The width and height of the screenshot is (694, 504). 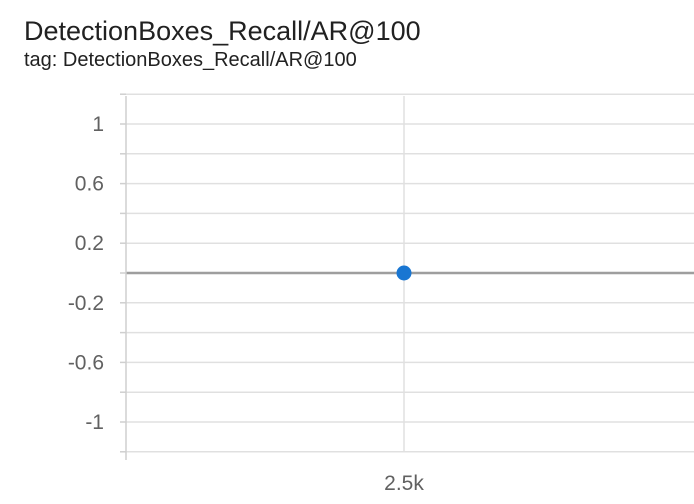 I want to click on y-axis-tick-labels: 1 0.6 0.2 -0.2 -0.6 -1, so click(x=86, y=273).